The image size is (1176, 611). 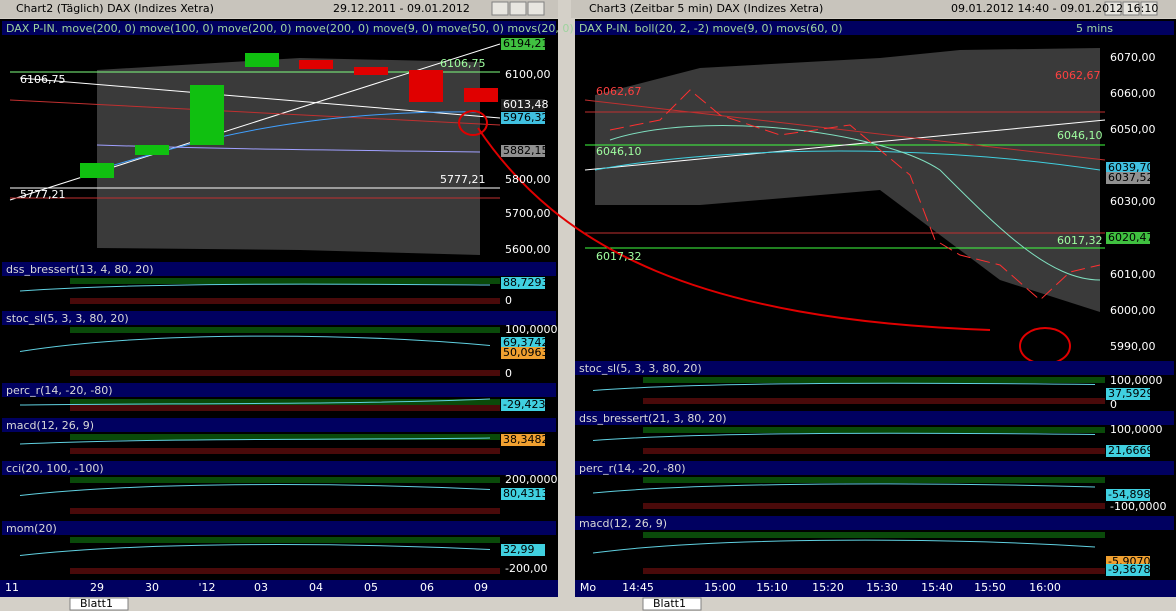 What do you see at coordinates (401, 8) in the screenshot?
I see `date-range: 29.12.2011 - 09.01.2012` at bounding box center [401, 8].